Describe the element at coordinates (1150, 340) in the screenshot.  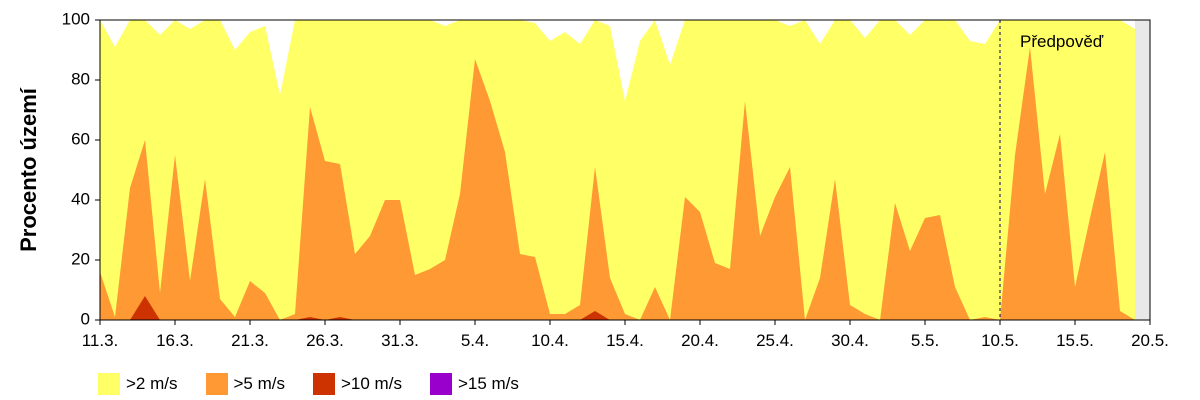
I see `x-tick-label: 20.5.` at that location.